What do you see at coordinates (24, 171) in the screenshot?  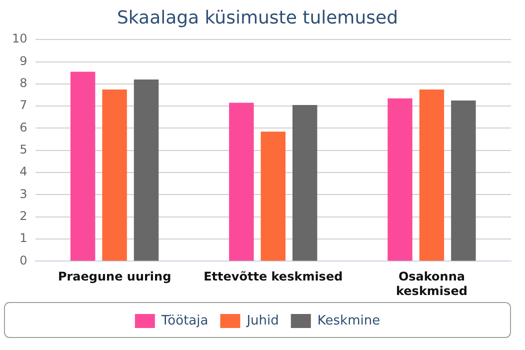 I see `y-tick-label: 4` at bounding box center [24, 171].